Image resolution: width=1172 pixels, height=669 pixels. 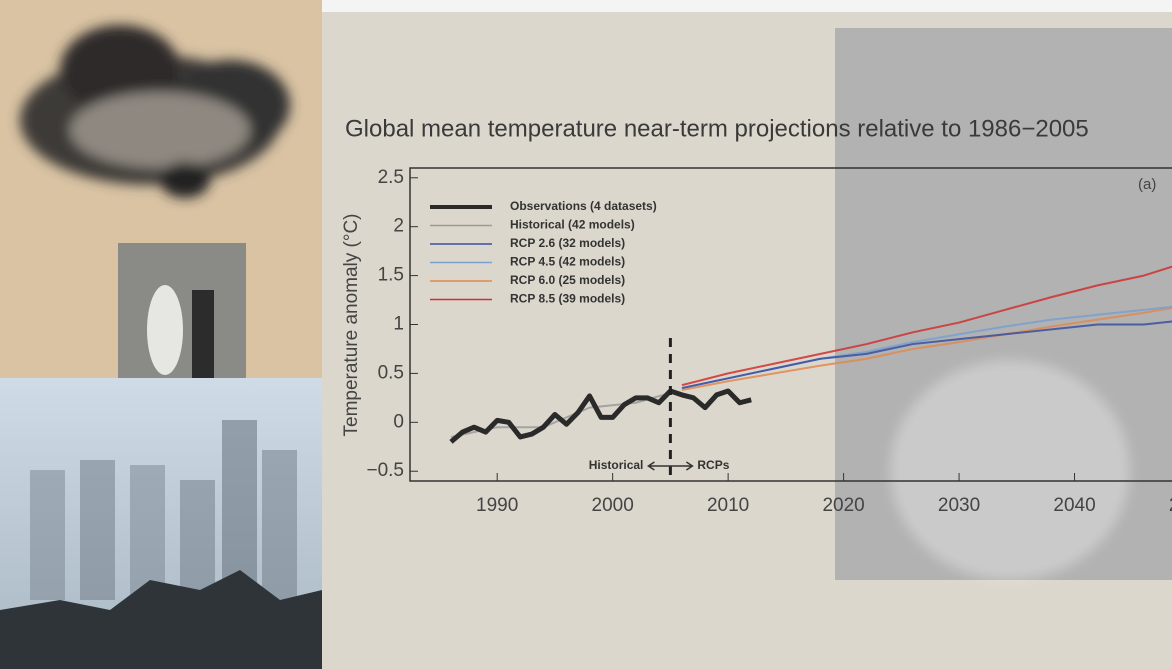 What do you see at coordinates (1074, 505) in the screenshot?
I see `x-tick-label: 2040` at bounding box center [1074, 505].